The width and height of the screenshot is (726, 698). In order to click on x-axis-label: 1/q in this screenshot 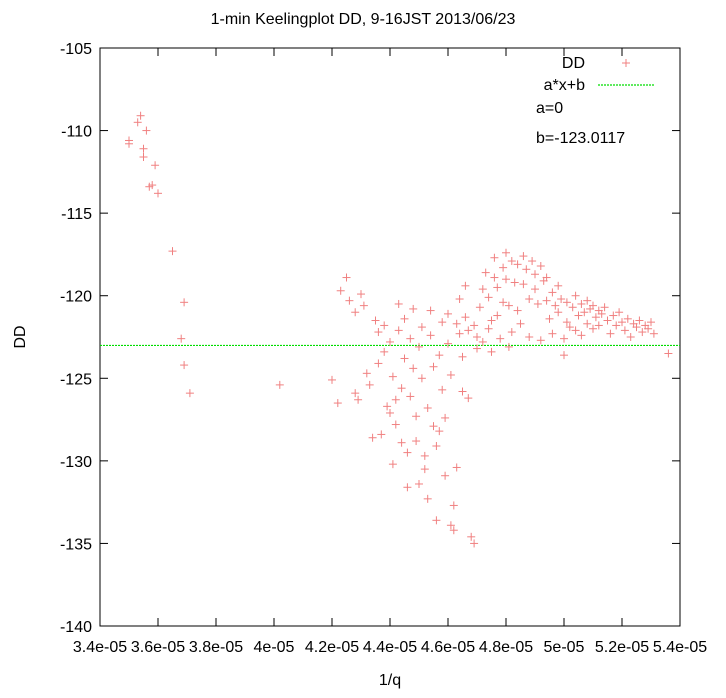, I will do `click(390, 680)`.